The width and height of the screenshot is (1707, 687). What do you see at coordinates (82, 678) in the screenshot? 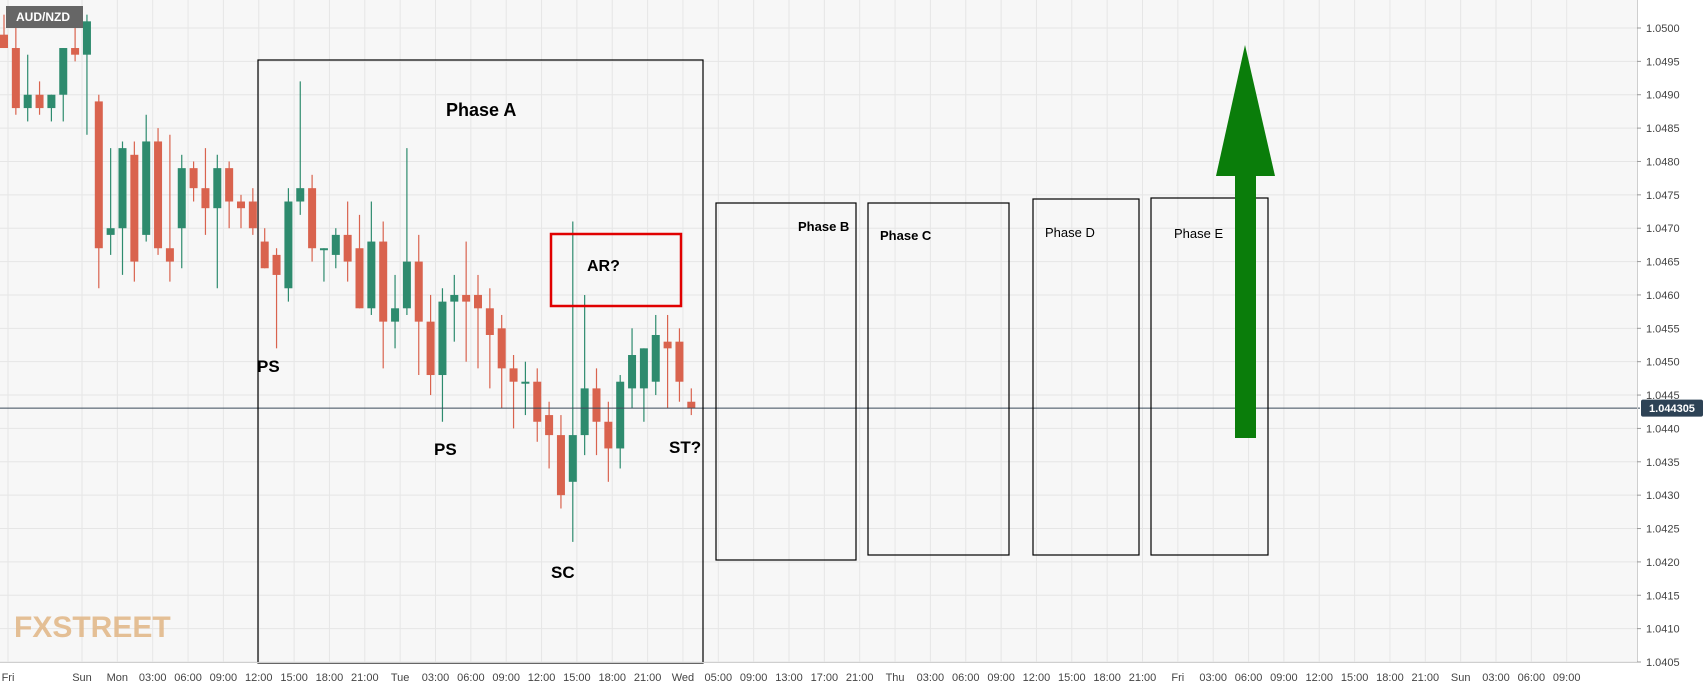
I see `x-tick-label: Sun` at bounding box center [82, 678].